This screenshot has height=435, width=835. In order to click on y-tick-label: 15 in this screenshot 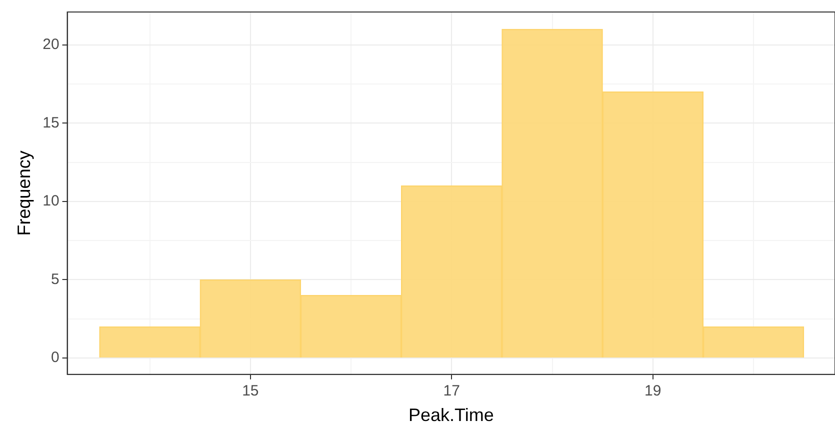, I will do `click(51, 123)`.